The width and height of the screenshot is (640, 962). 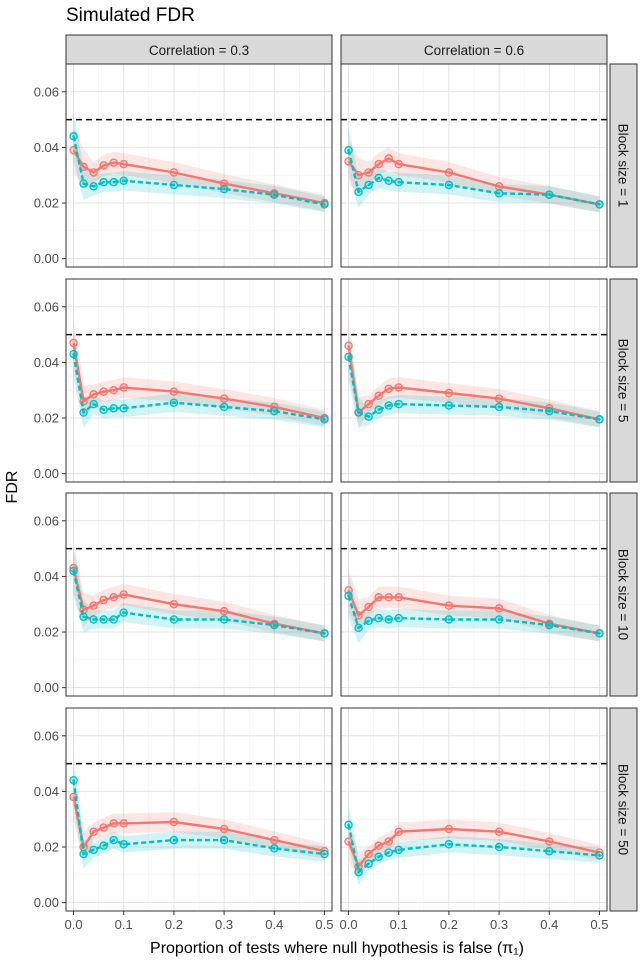 What do you see at coordinates (599, 924) in the screenshot?
I see `x-tick-label: 0.5` at bounding box center [599, 924].